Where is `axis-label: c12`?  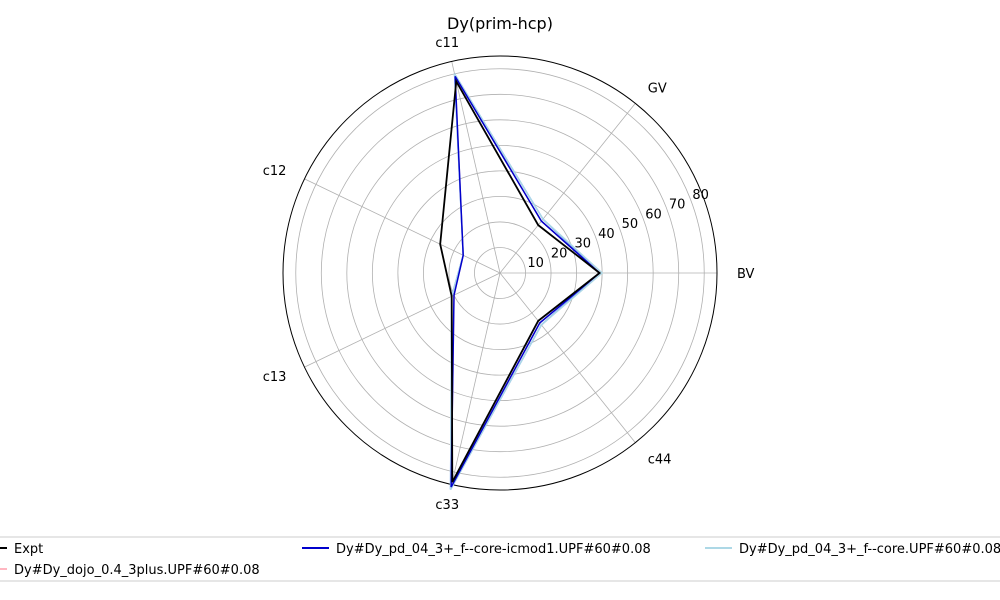
axis-label: c12 is located at coordinates (275, 171).